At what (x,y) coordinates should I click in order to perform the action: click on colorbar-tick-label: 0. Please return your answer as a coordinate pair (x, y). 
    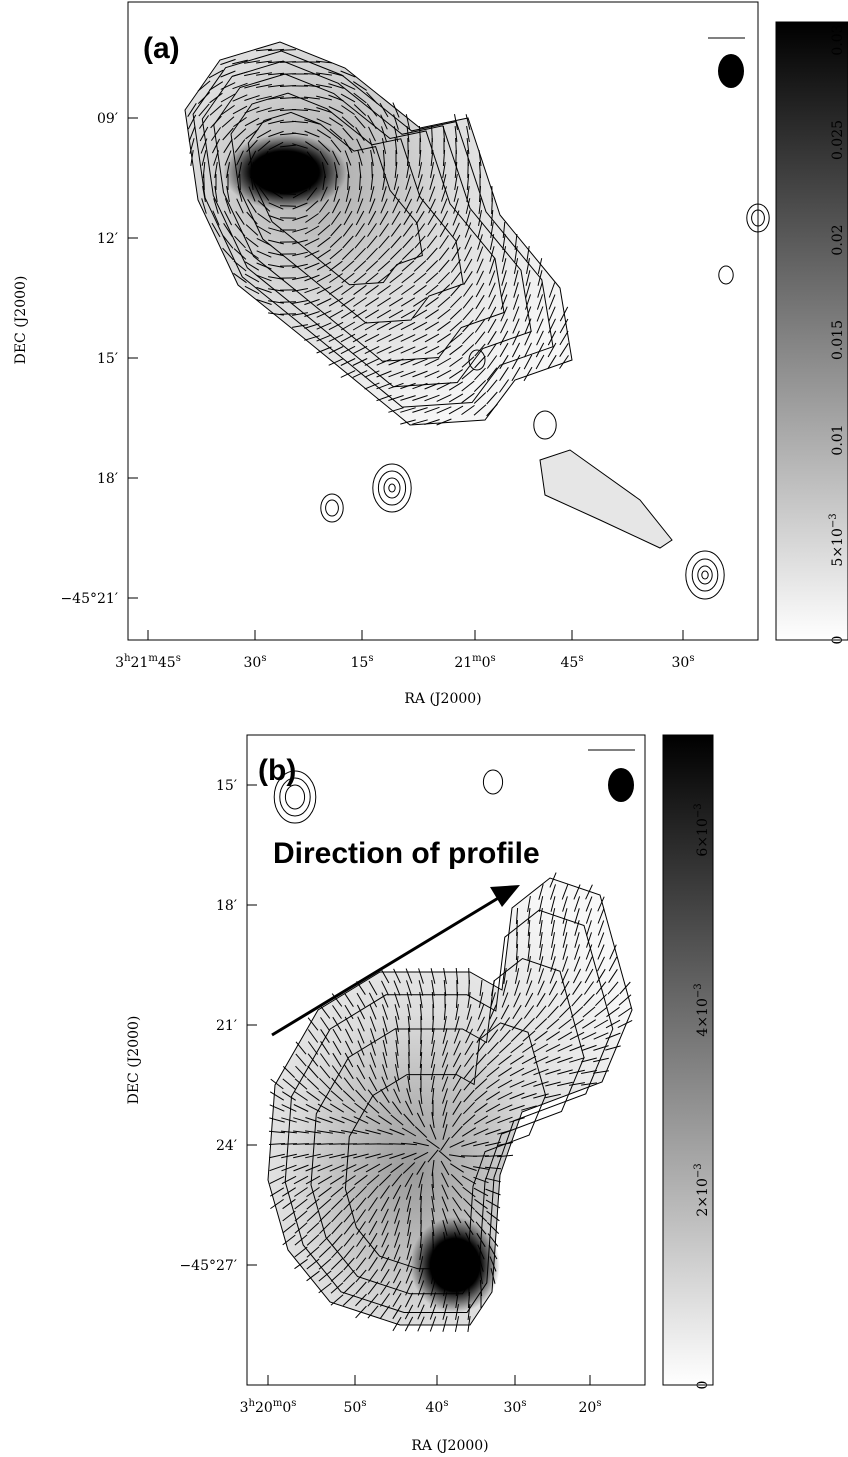
    Looking at the image, I should click on (703, 1385).